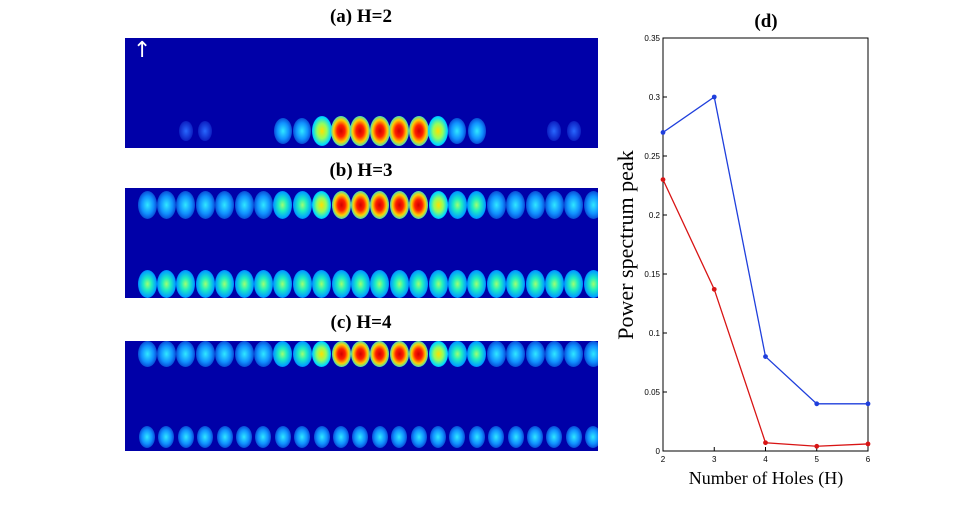 This screenshot has width=959, height=507. I want to click on up-arrow-icon: ↑, so click(142, 50).